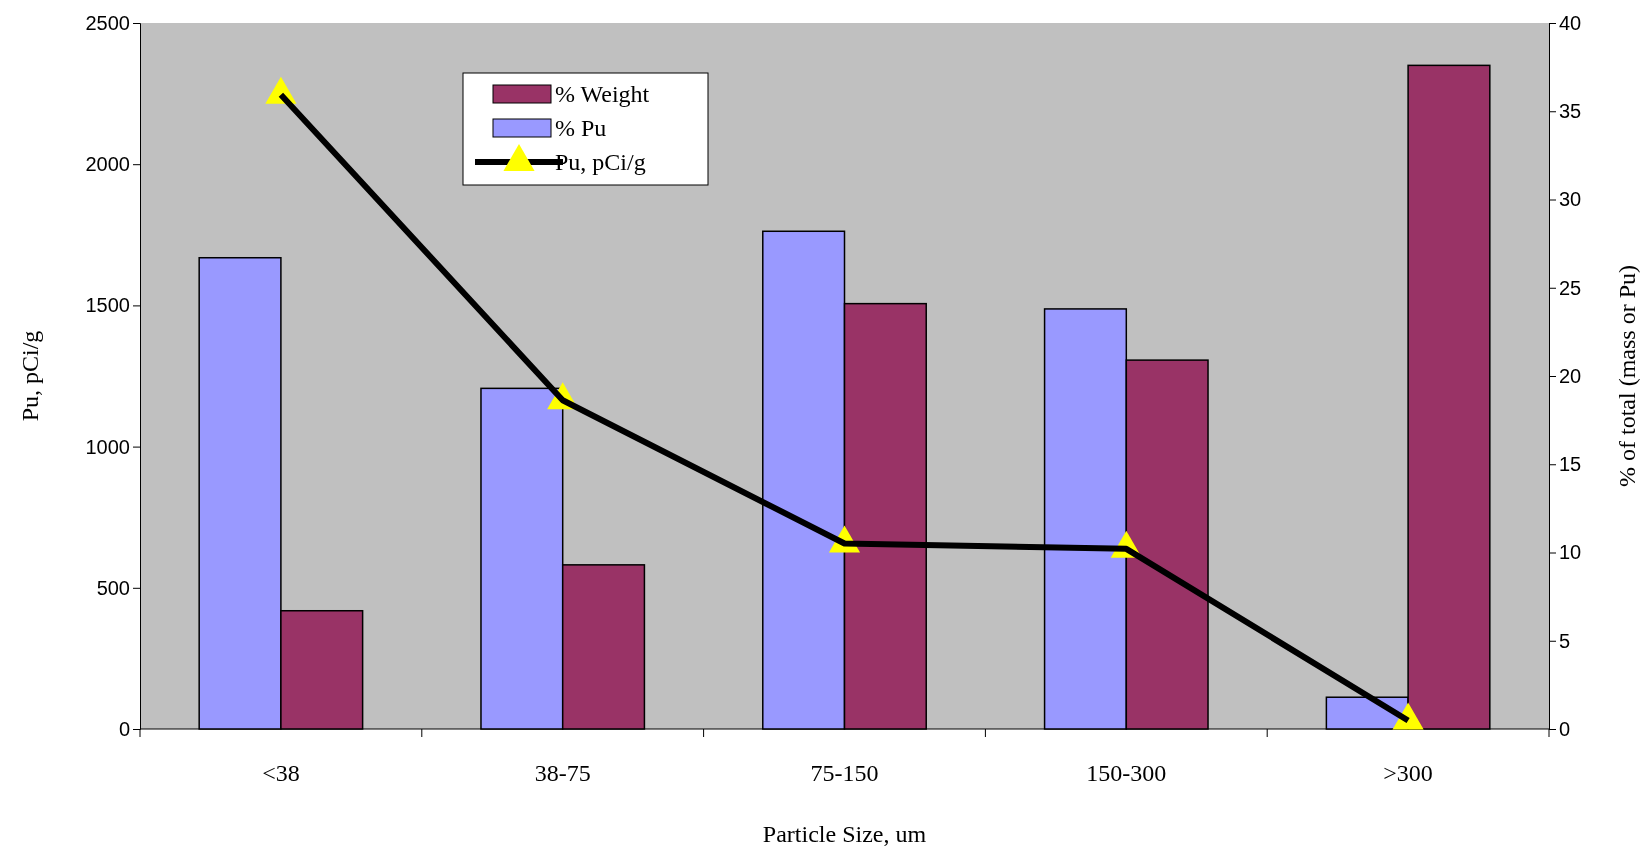 This screenshot has height=850, width=1652. I want to click on x-tick-label: 150-300, so click(1126, 773).